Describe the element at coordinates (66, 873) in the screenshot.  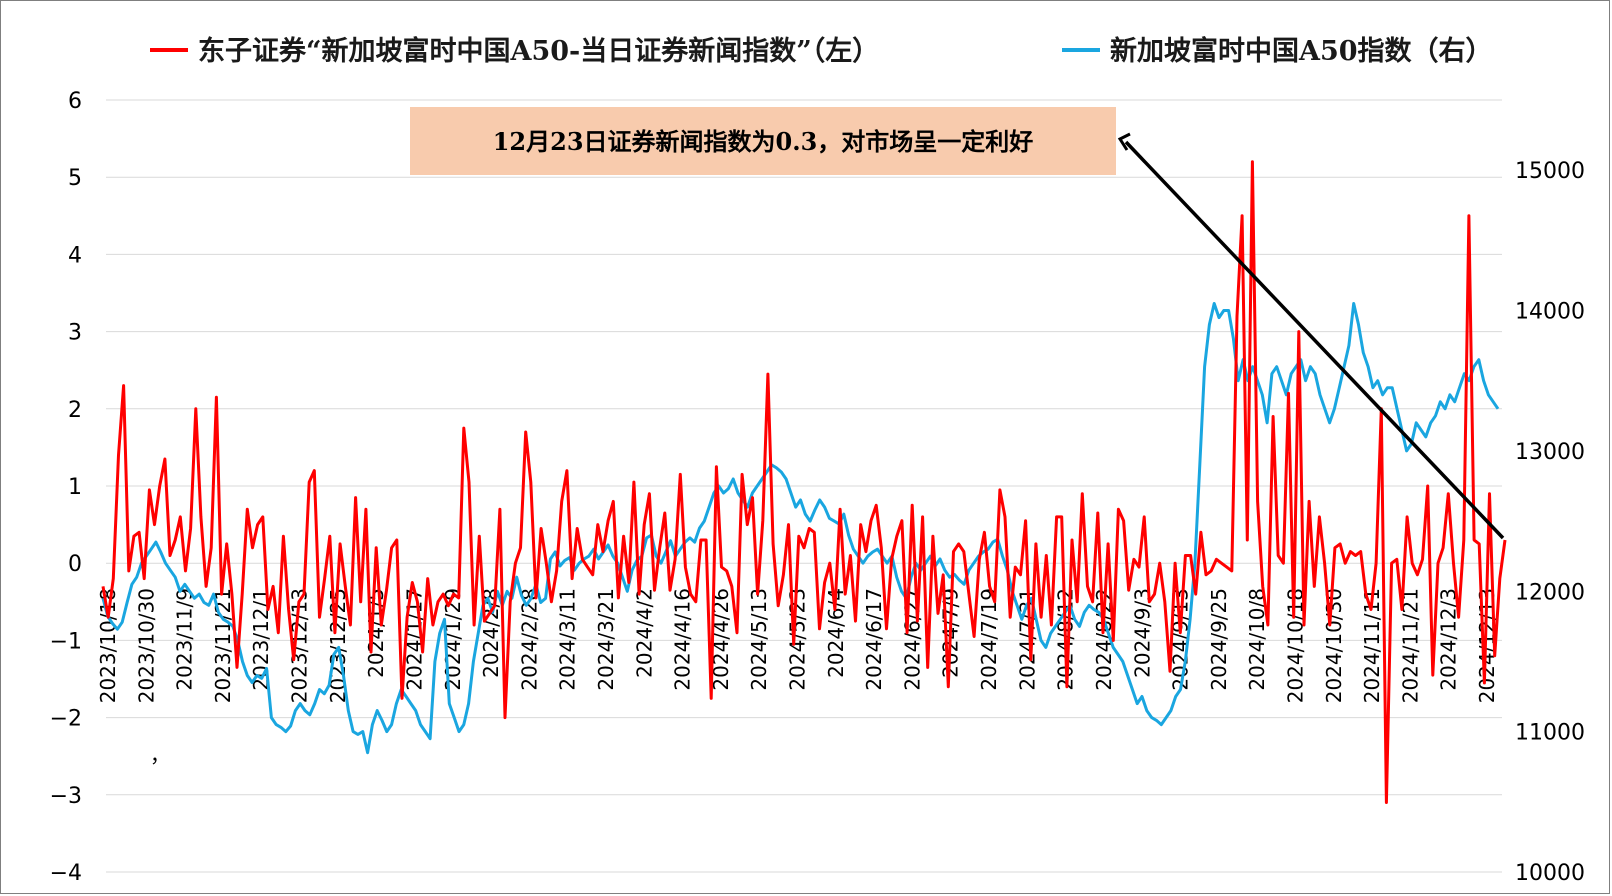
I see `left-tick-label: −4` at that location.